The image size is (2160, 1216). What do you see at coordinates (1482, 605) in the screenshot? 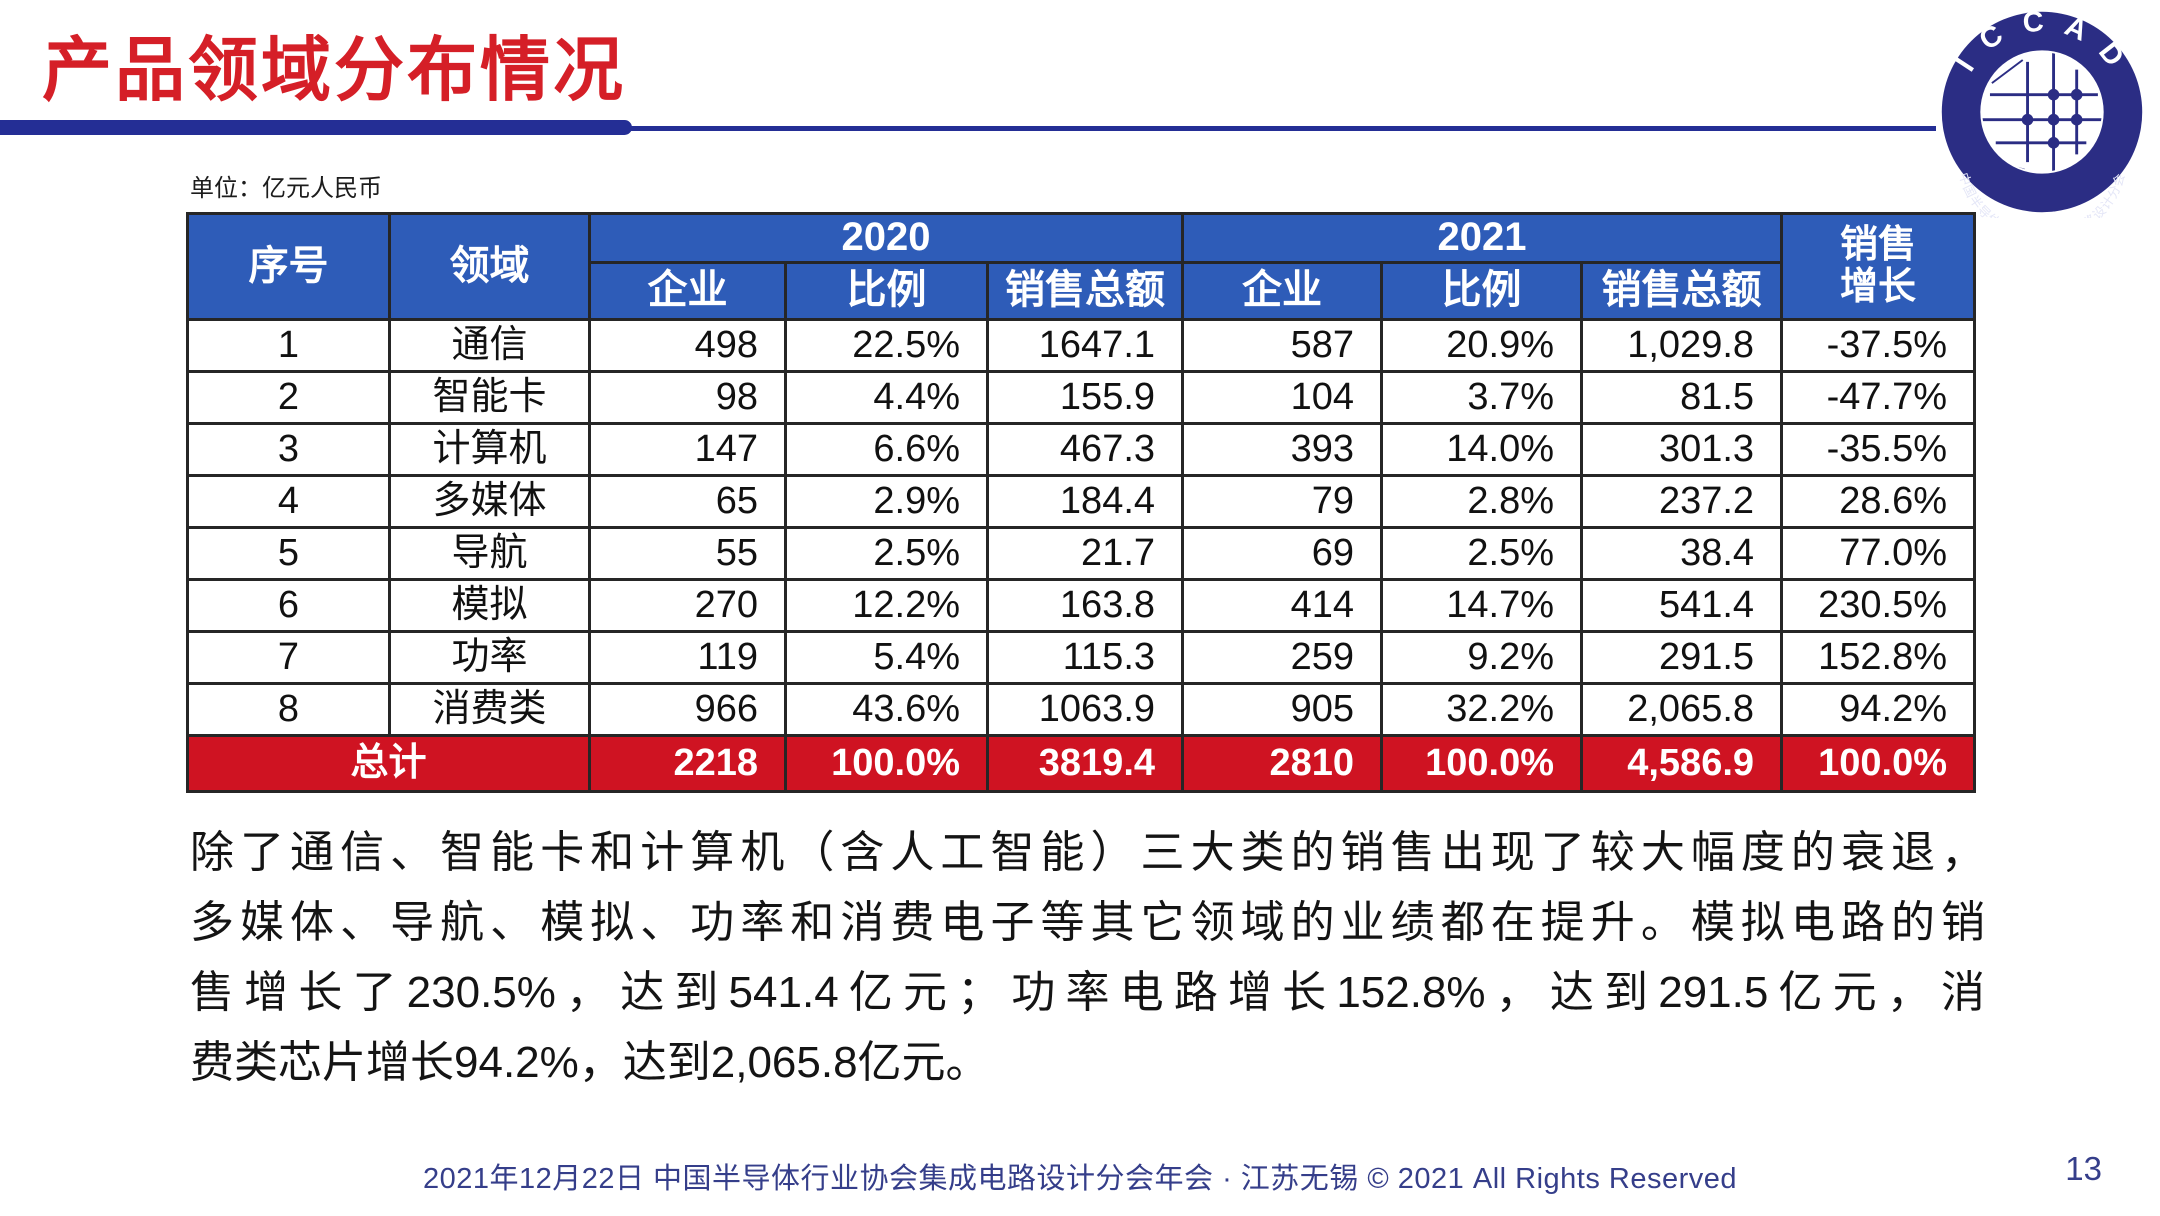
I see `cell-value: 14.7%` at bounding box center [1482, 605].